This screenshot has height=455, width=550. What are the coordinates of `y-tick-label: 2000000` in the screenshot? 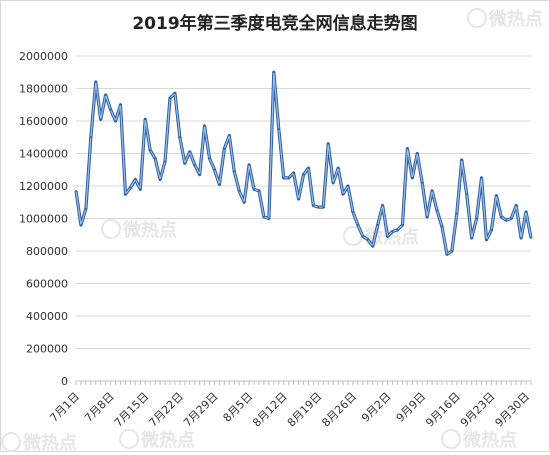 It's located at (43, 56).